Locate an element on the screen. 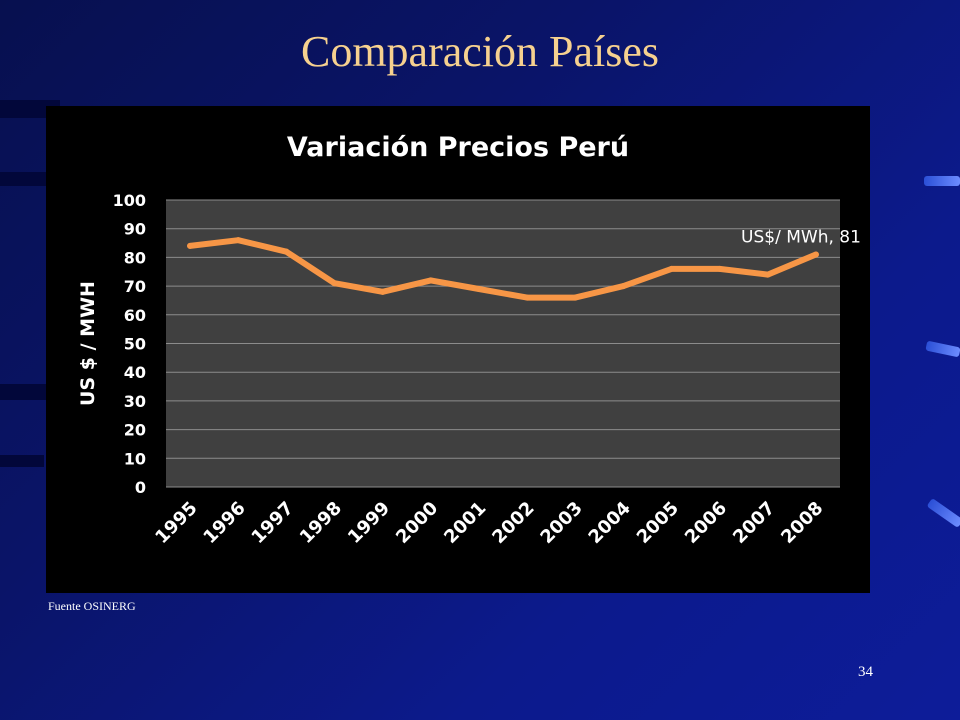  chart-title: Variación Precios Perú is located at coordinates (458, 147).